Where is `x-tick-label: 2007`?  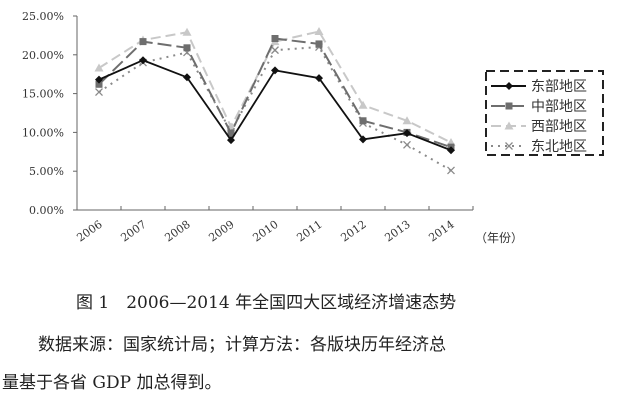 x-tick-label: 2007 is located at coordinates (133, 231).